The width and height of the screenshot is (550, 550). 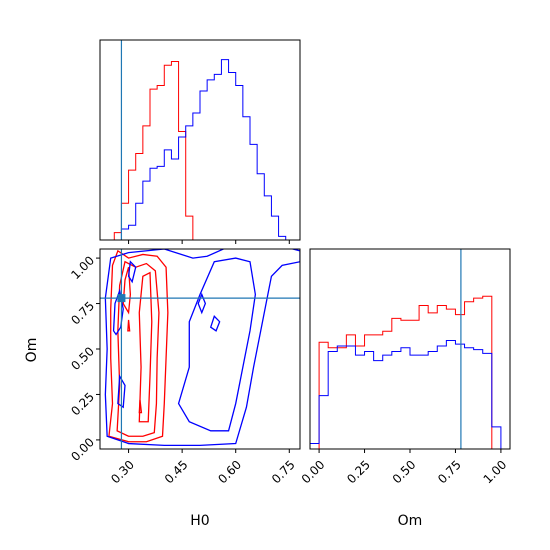 What do you see at coordinates (283, 472) in the screenshot?
I see `contour-x-tick-label-3: 0.75` at bounding box center [283, 472].